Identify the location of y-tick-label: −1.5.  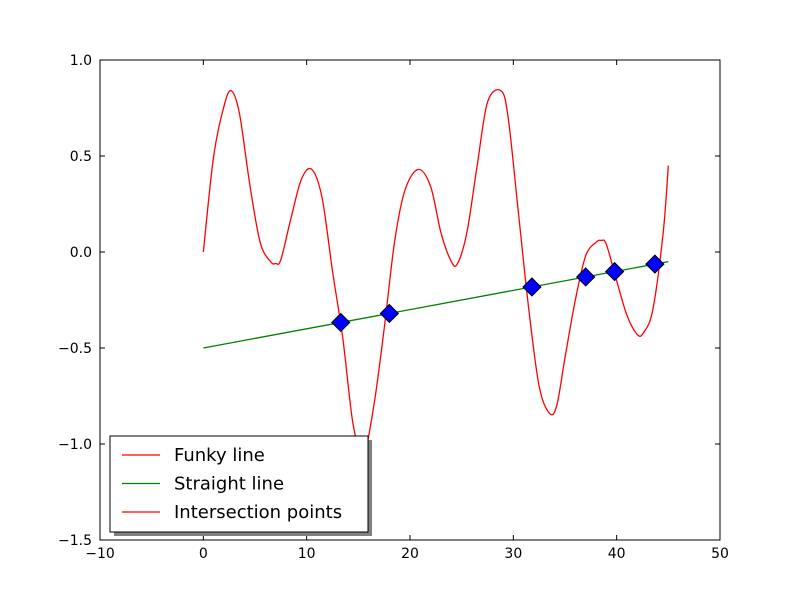
(75, 541).